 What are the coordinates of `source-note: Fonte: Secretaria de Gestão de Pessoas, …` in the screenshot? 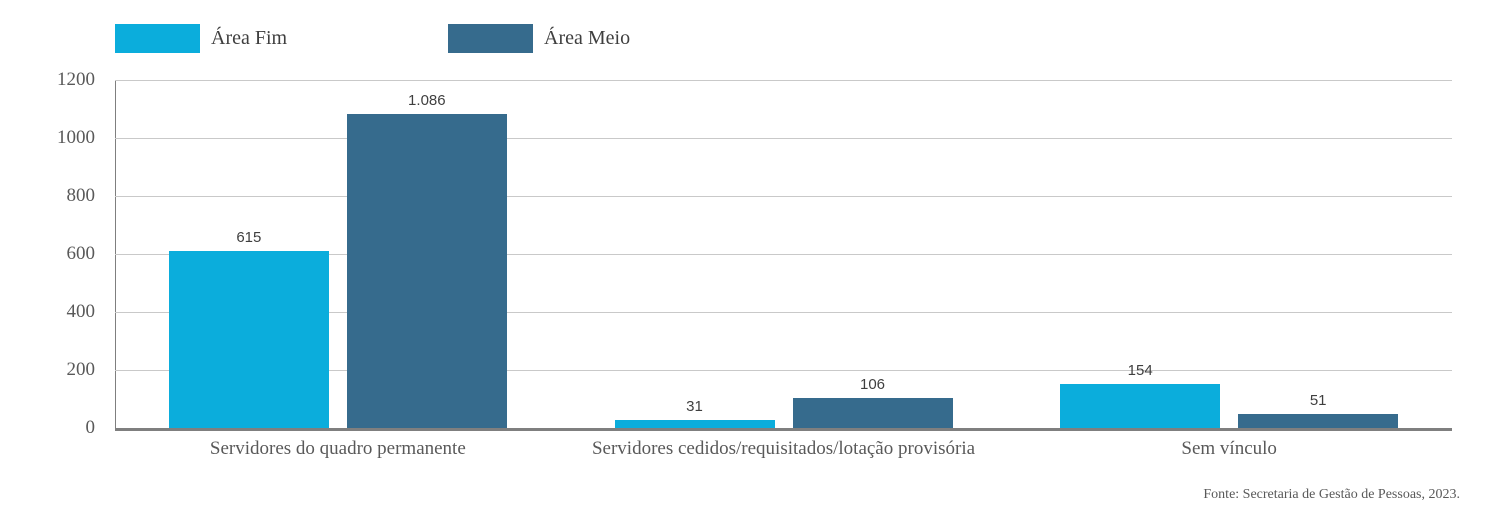 It's located at (1331, 494).